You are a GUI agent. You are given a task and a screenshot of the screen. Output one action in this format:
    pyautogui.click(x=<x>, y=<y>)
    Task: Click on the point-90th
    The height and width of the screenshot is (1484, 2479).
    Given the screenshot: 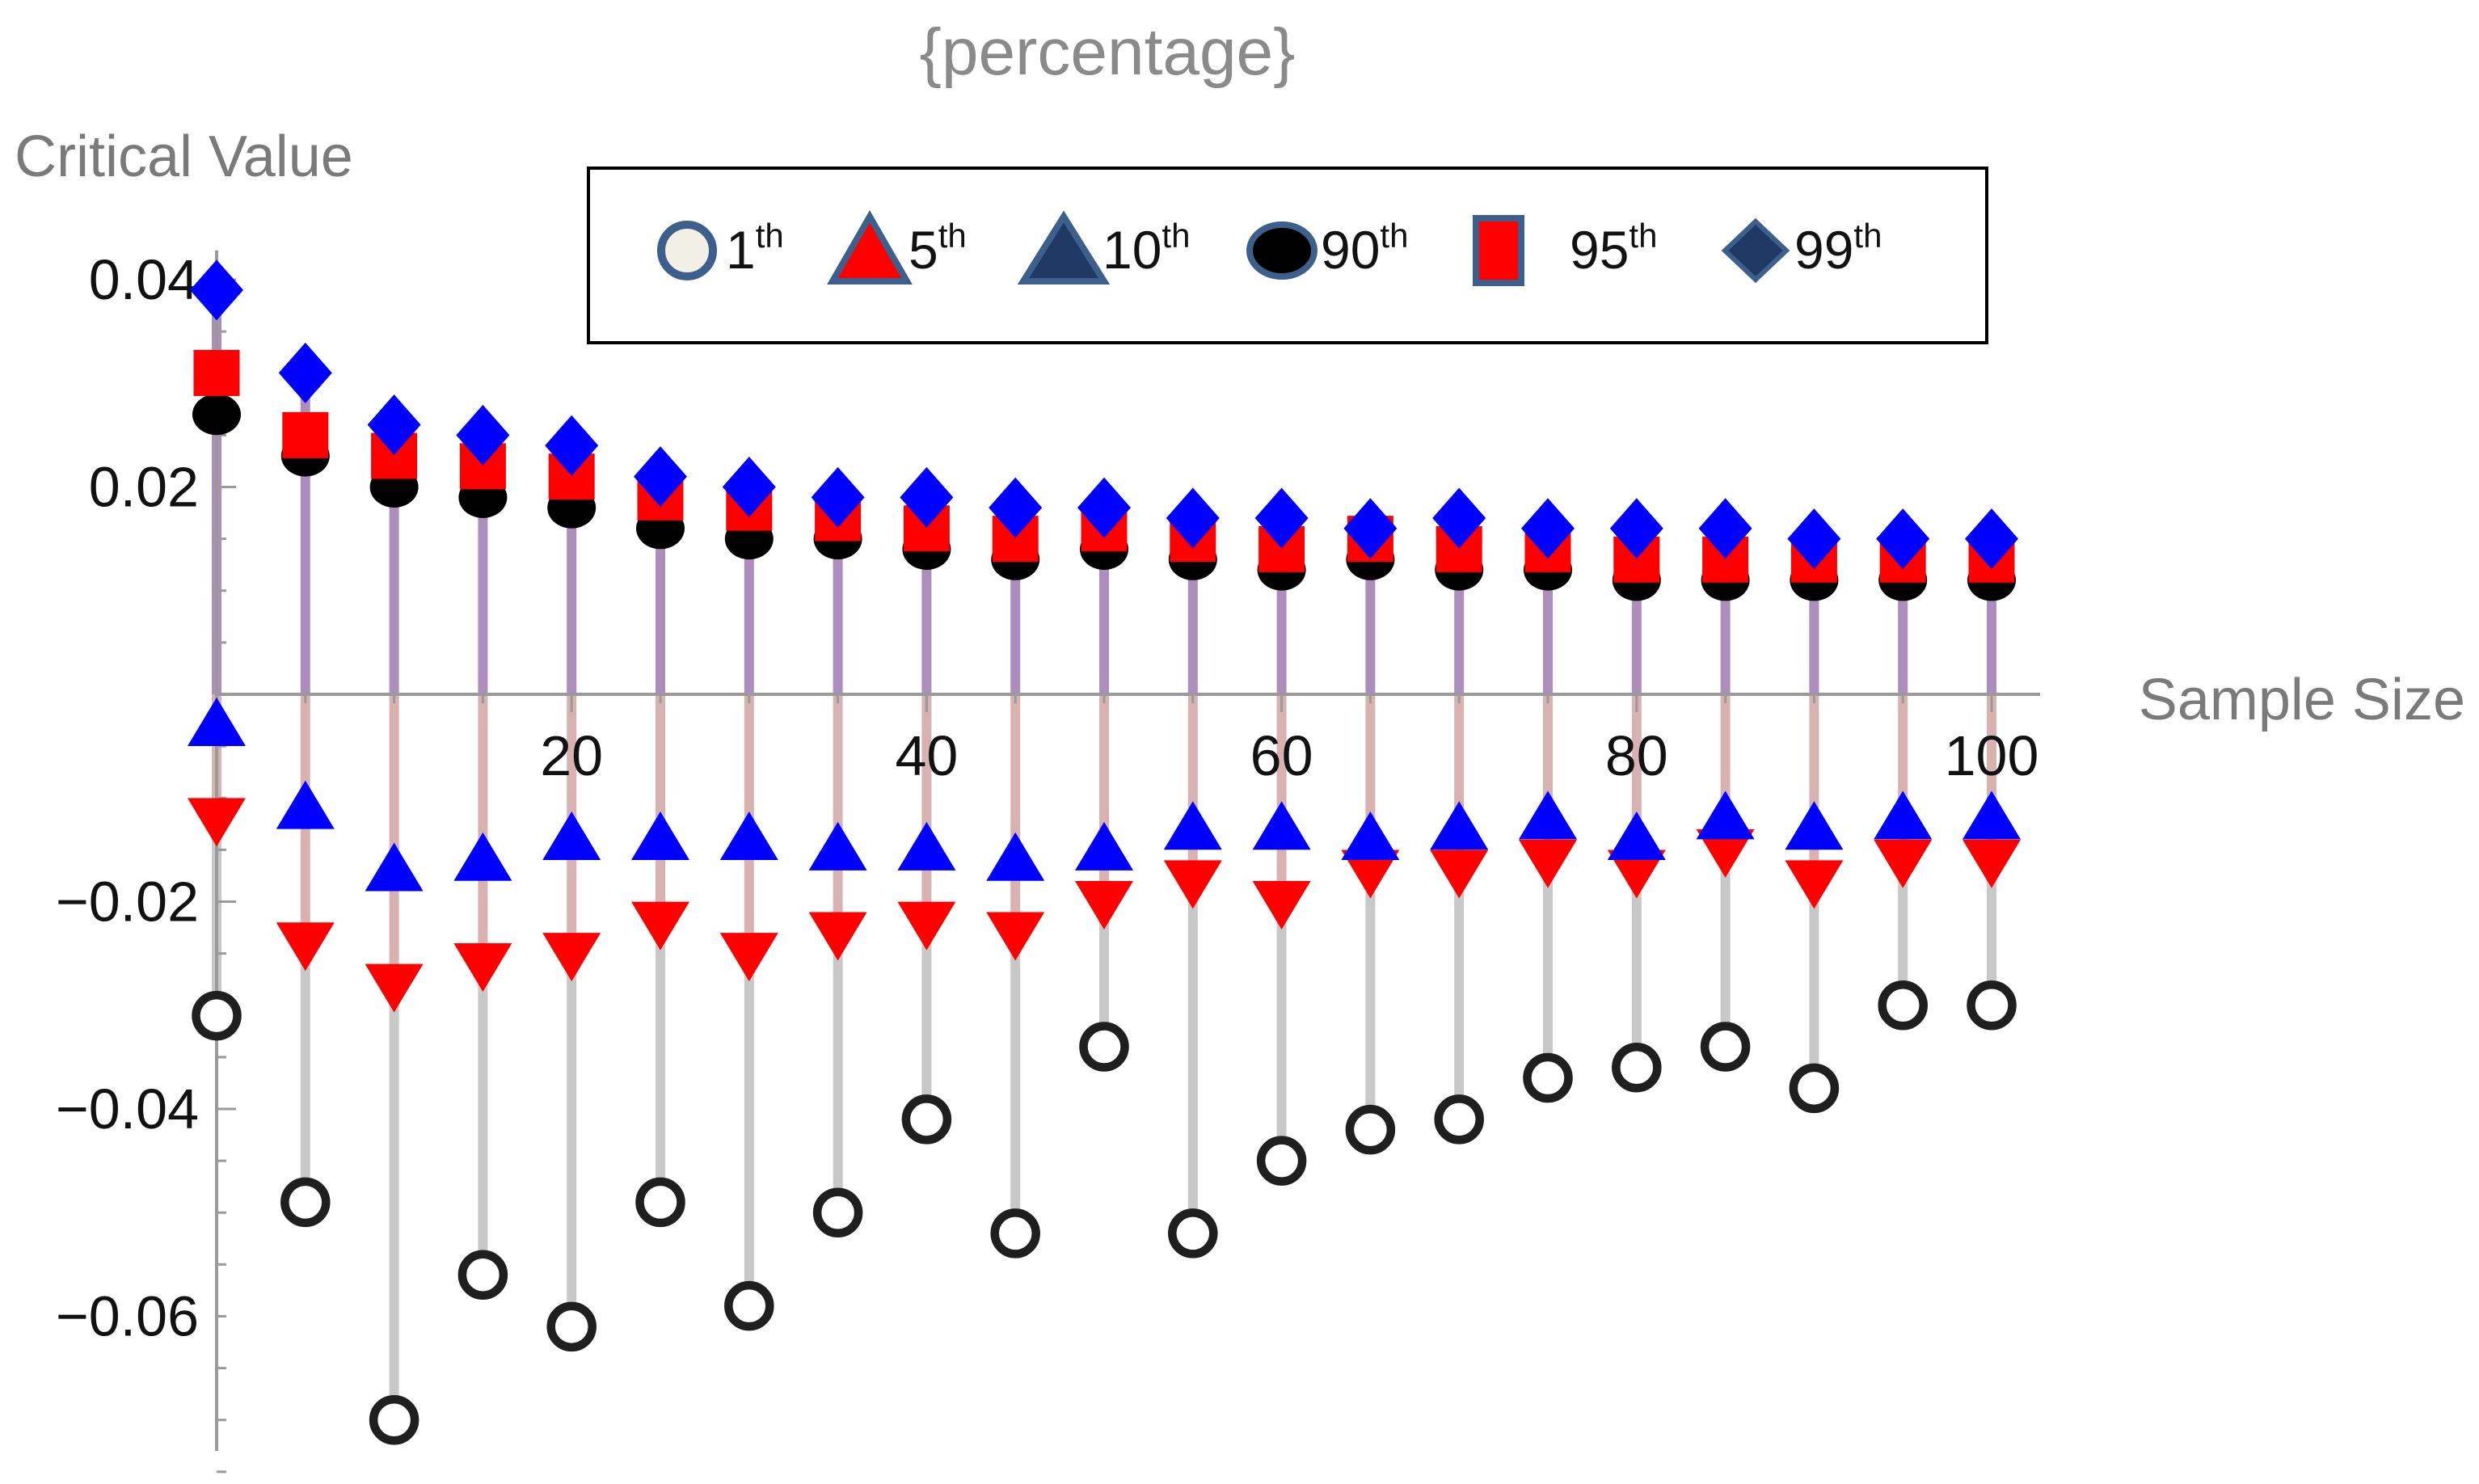 What is the action you would take?
    pyautogui.click(x=216, y=415)
    